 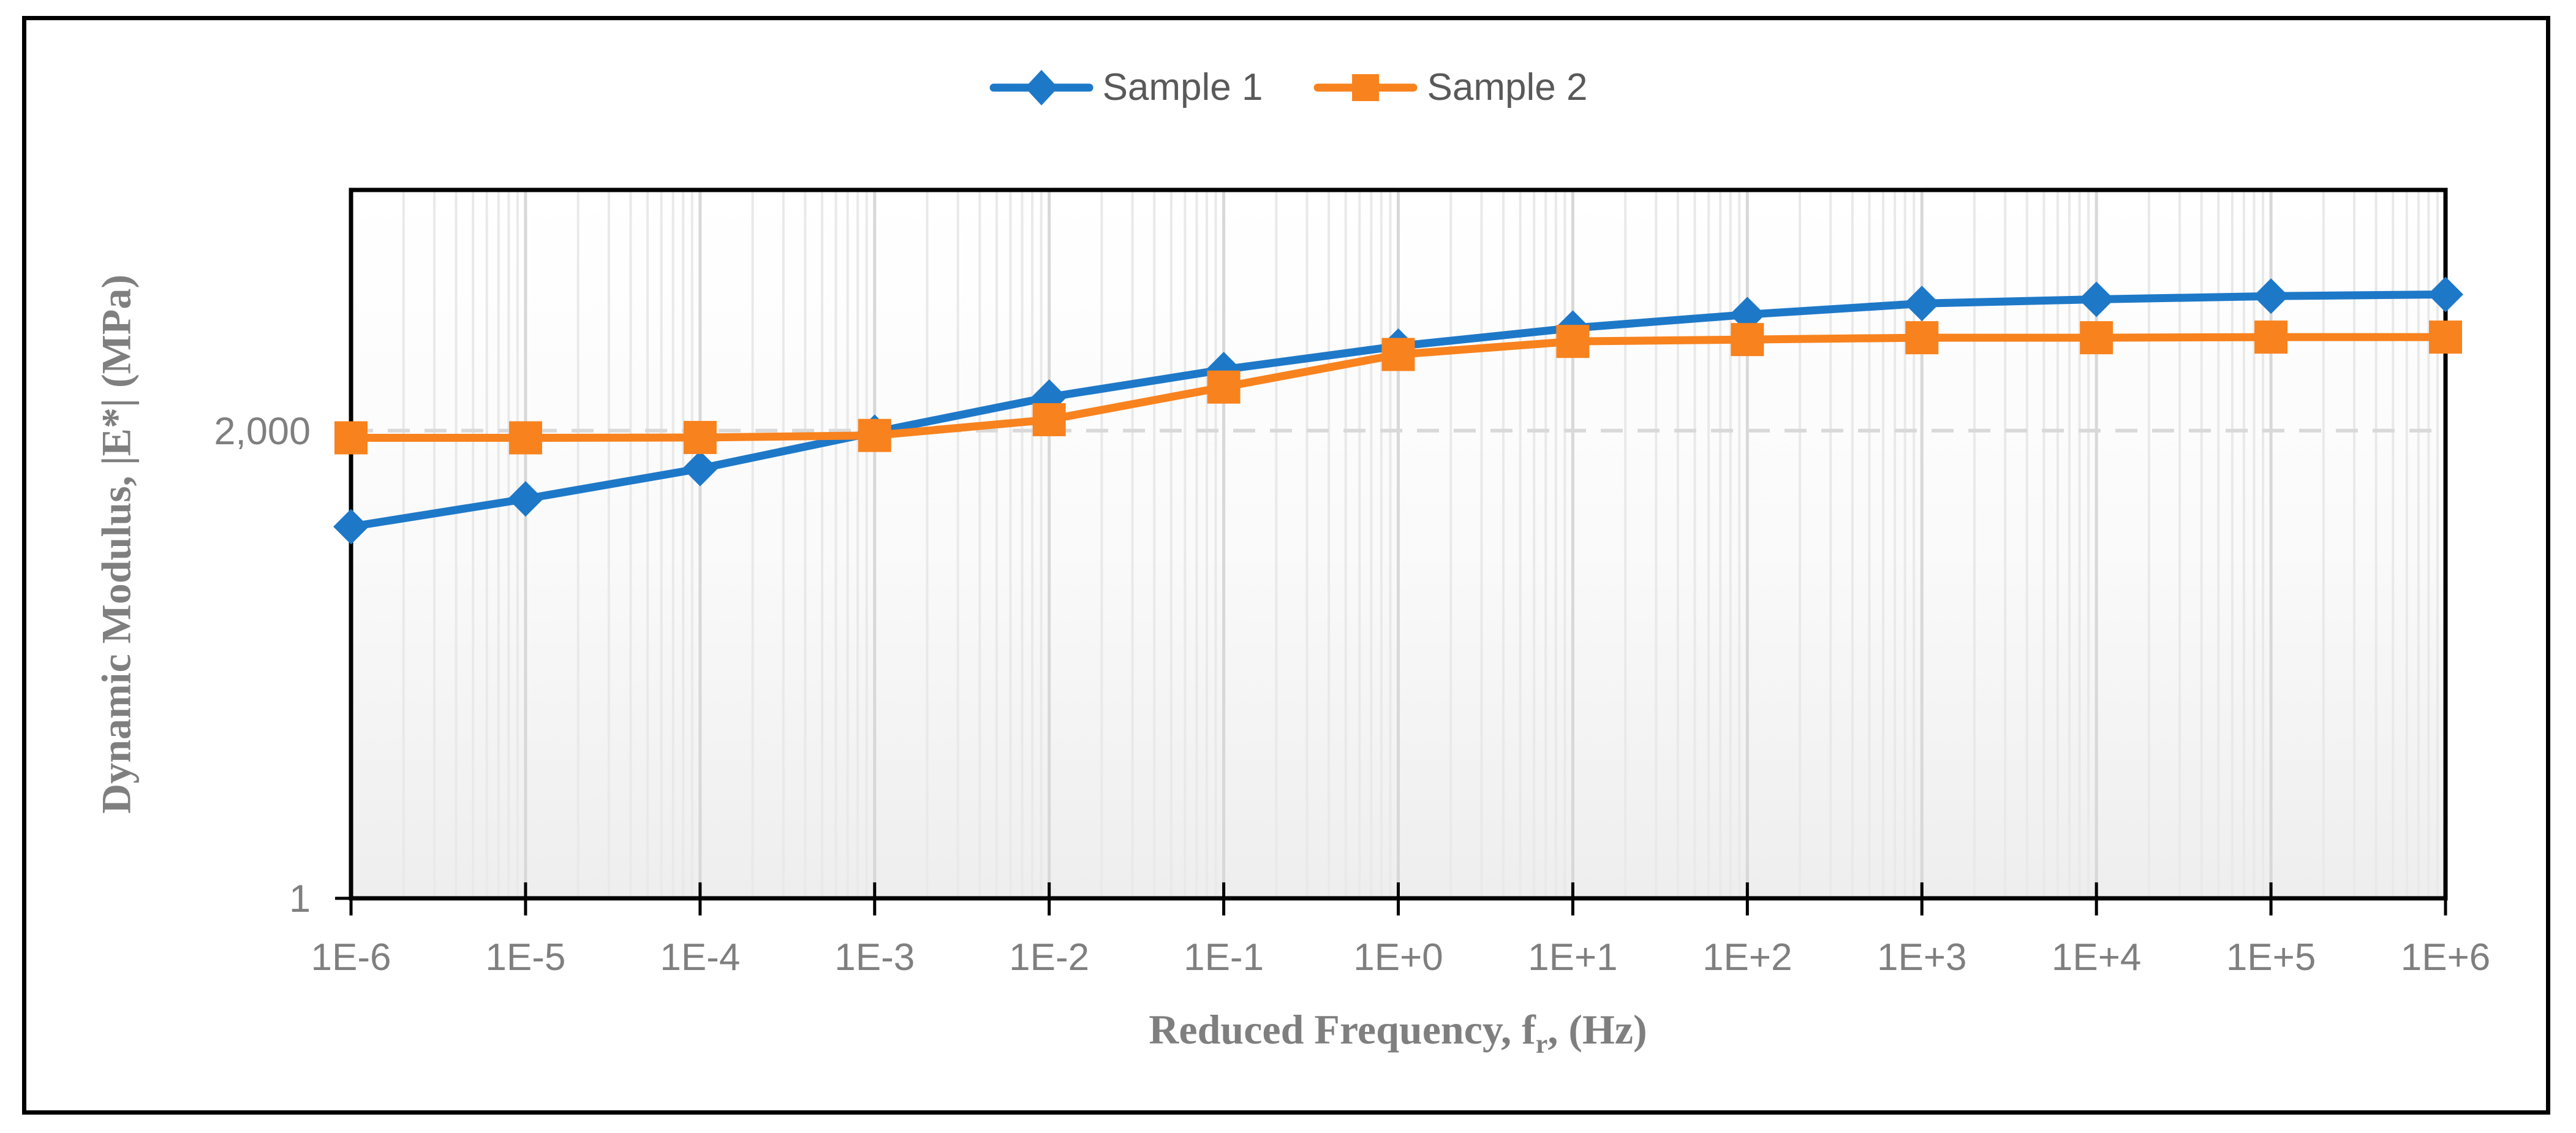 What do you see at coordinates (1507, 87) in the screenshot?
I see `legend-label: Sample 2` at bounding box center [1507, 87].